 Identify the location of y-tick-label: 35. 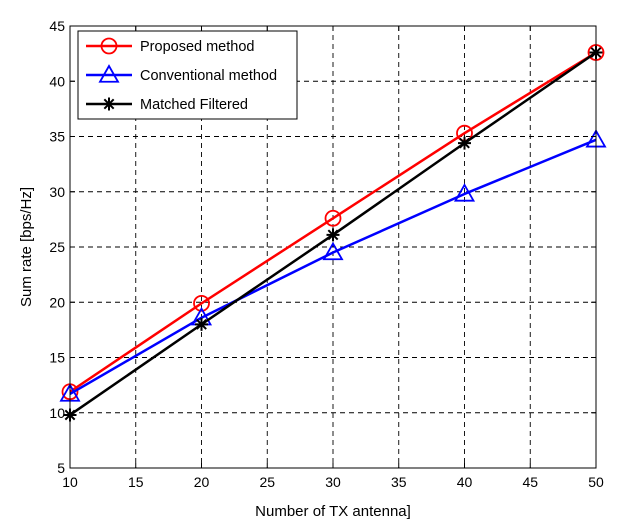
(57, 137).